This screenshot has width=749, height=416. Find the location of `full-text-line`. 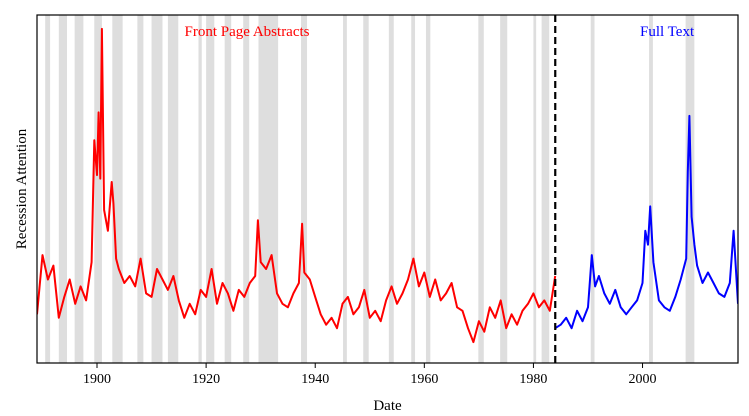

full-text-line is located at coordinates (646, 222).